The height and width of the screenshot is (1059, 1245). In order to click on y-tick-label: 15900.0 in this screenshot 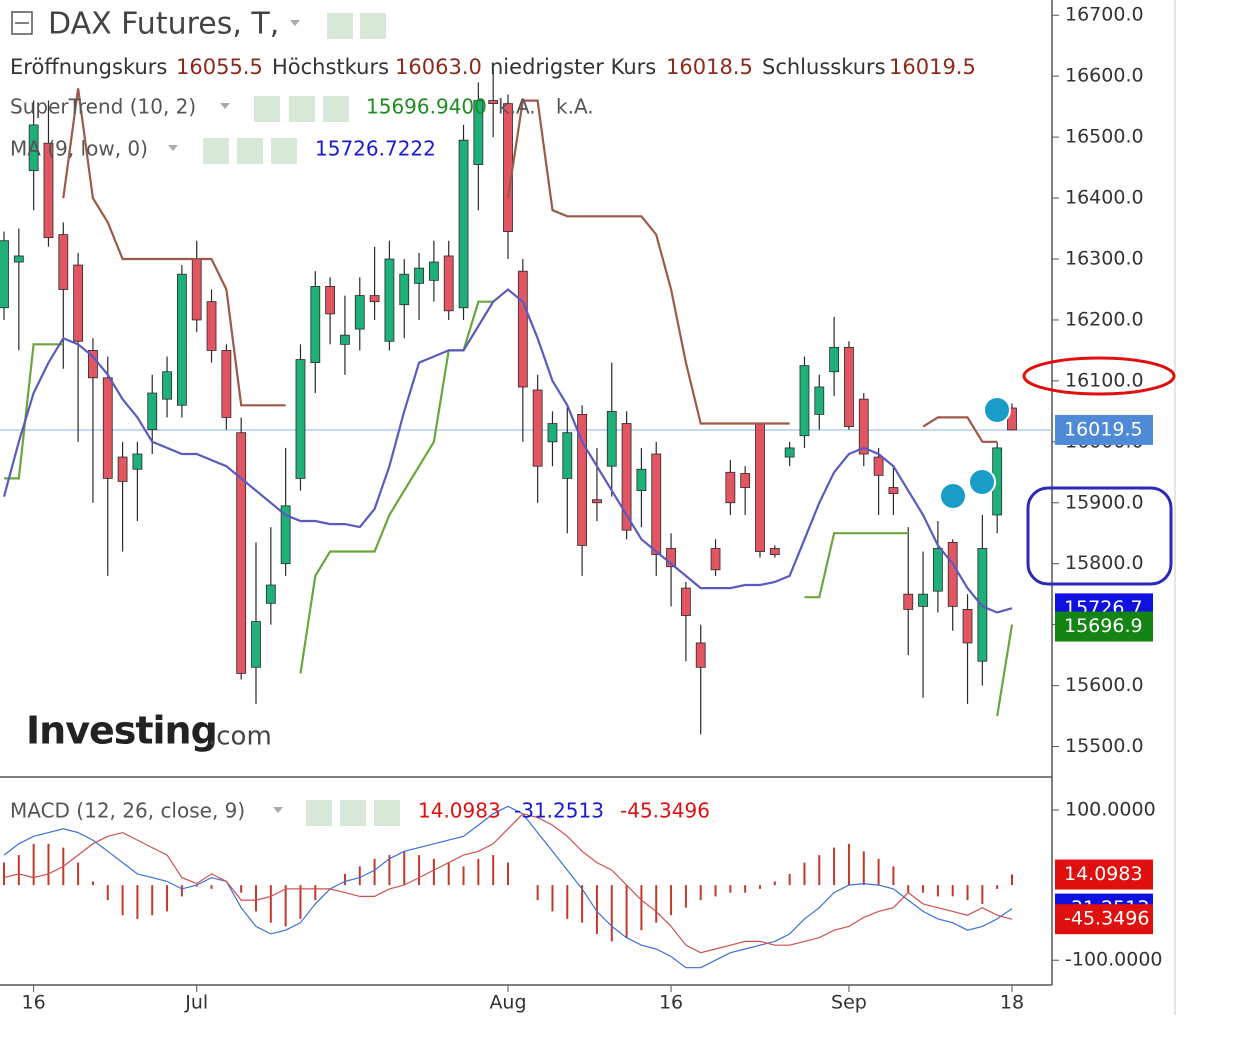, I will do `click(1104, 502)`.